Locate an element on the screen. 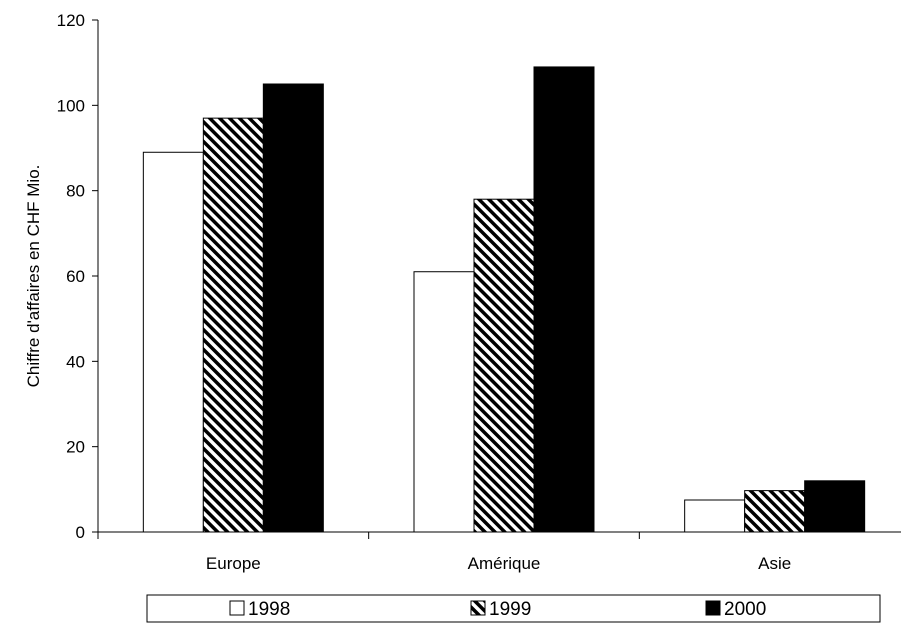 The height and width of the screenshot is (624, 901). legend-swatch-2000 is located at coordinates (713, 608).